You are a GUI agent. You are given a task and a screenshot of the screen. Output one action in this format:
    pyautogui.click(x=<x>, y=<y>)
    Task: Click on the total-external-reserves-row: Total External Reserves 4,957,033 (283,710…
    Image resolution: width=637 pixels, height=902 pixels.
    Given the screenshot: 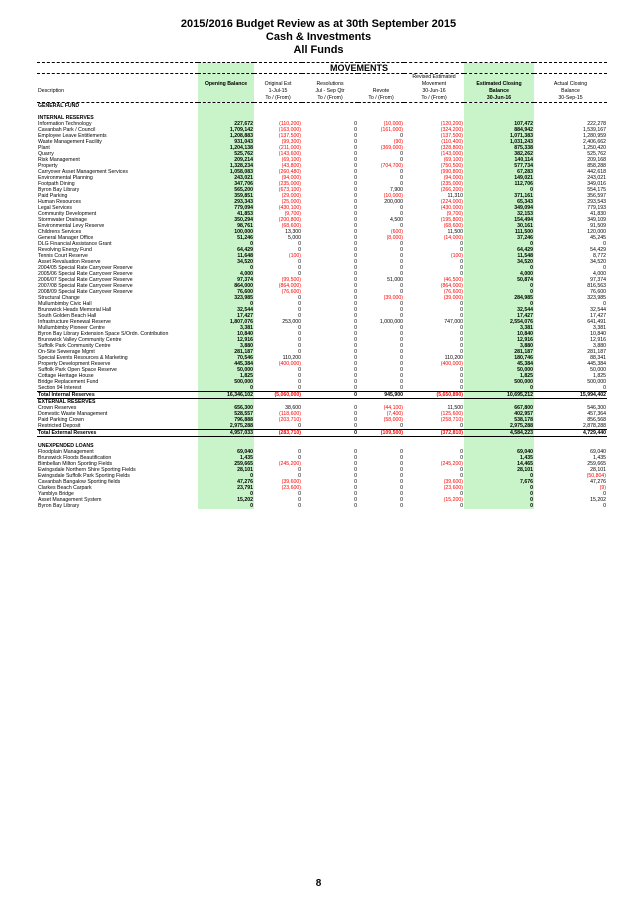 What is the action you would take?
    pyautogui.click(x=322, y=433)
    